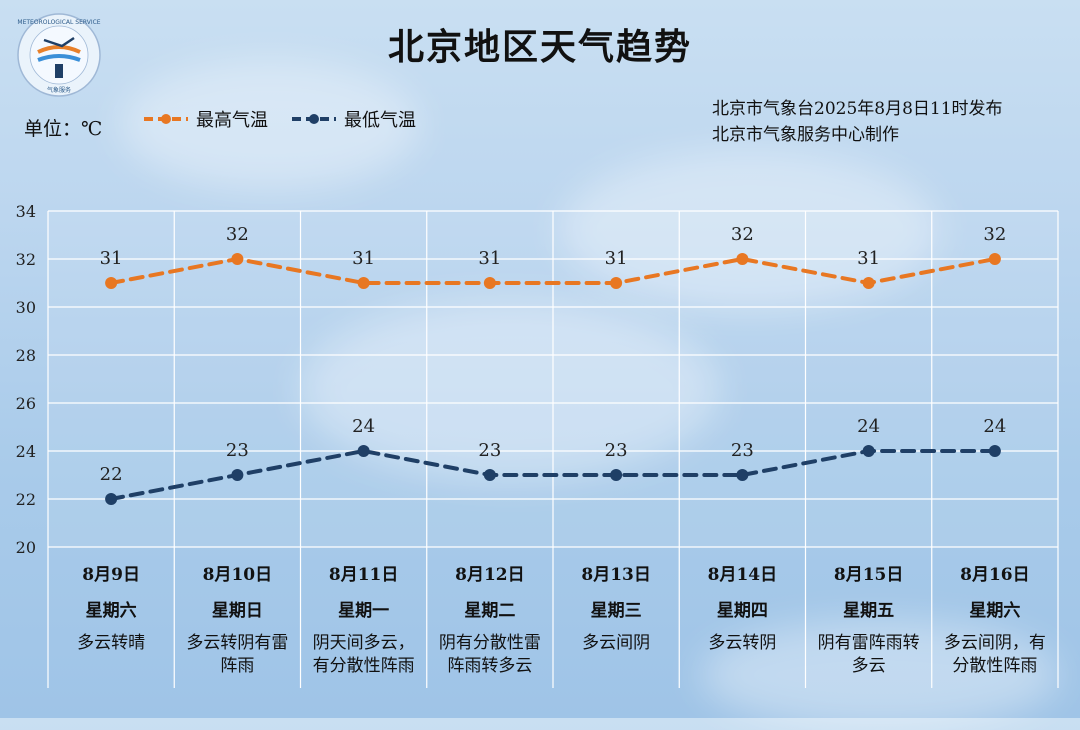  I want to click on weather-description: 阴有分散性雷 阵雨转多云, so click(490, 655).